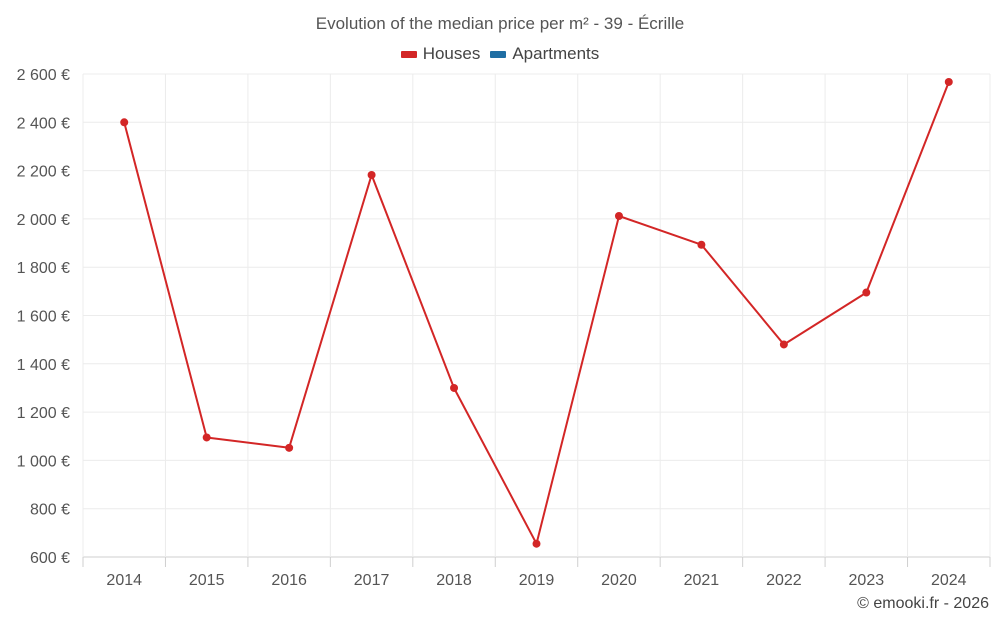  I want to click on x-tick-label: 2023, so click(867, 580).